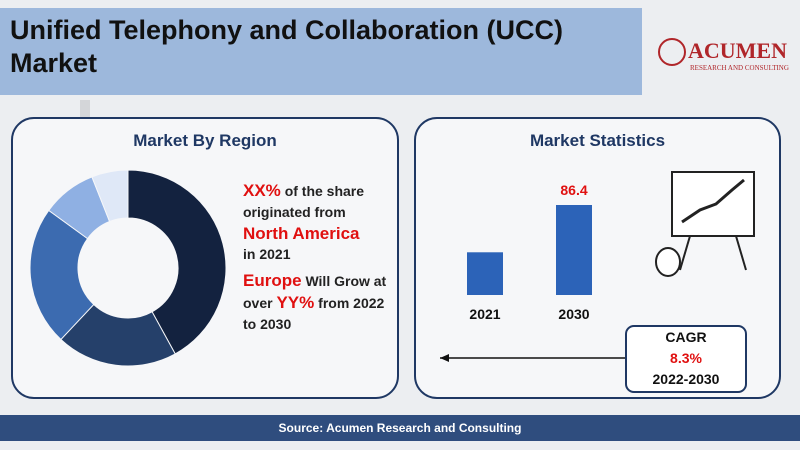  What do you see at coordinates (686, 379) in the screenshot?
I see `cagr-period: 2022-2030` at bounding box center [686, 379].